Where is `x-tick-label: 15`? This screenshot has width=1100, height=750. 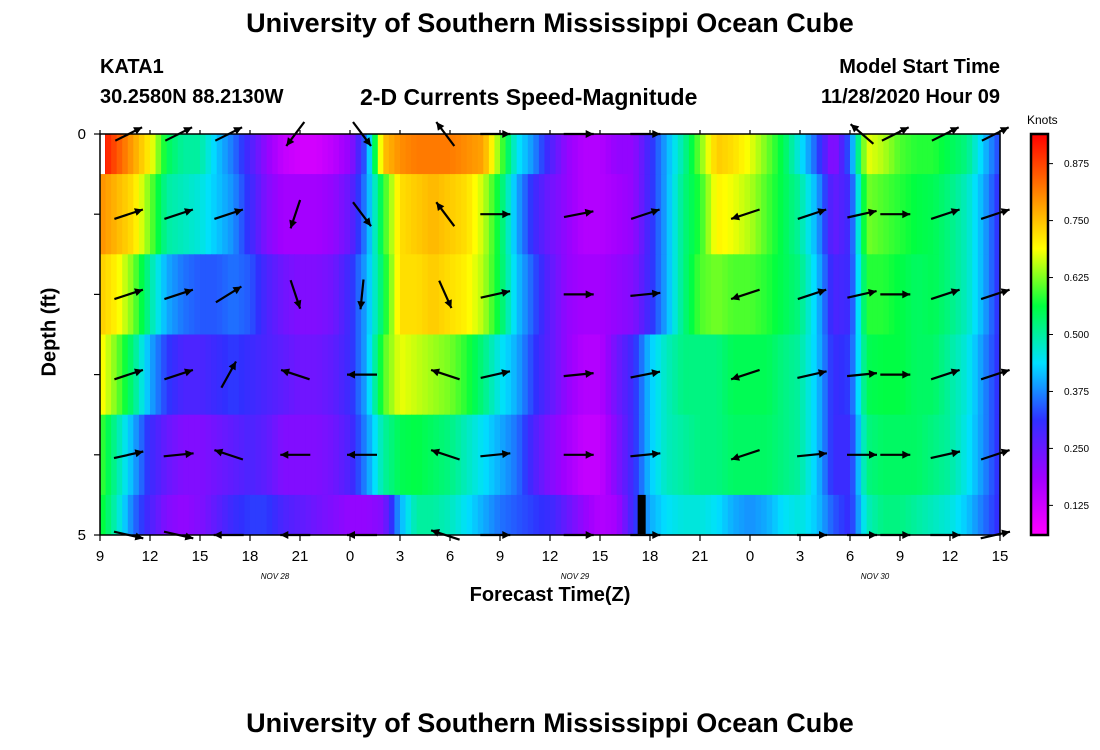 x-tick-label: 15 is located at coordinates (600, 556).